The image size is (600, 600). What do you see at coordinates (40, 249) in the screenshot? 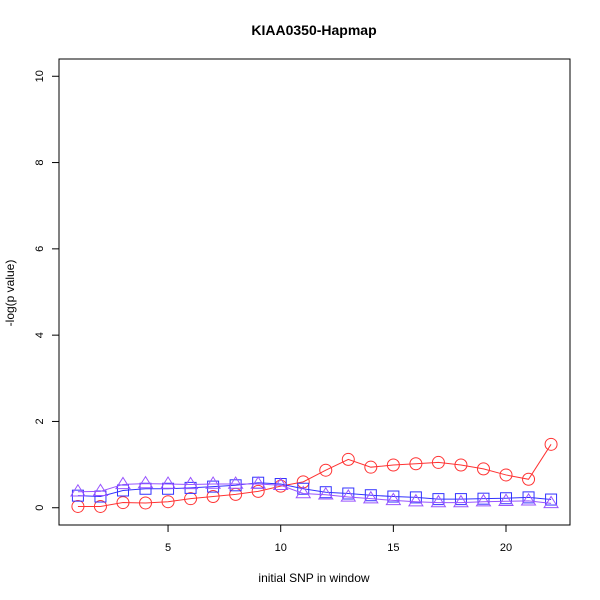
I see `y-tick-label: 6` at bounding box center [40, 249].